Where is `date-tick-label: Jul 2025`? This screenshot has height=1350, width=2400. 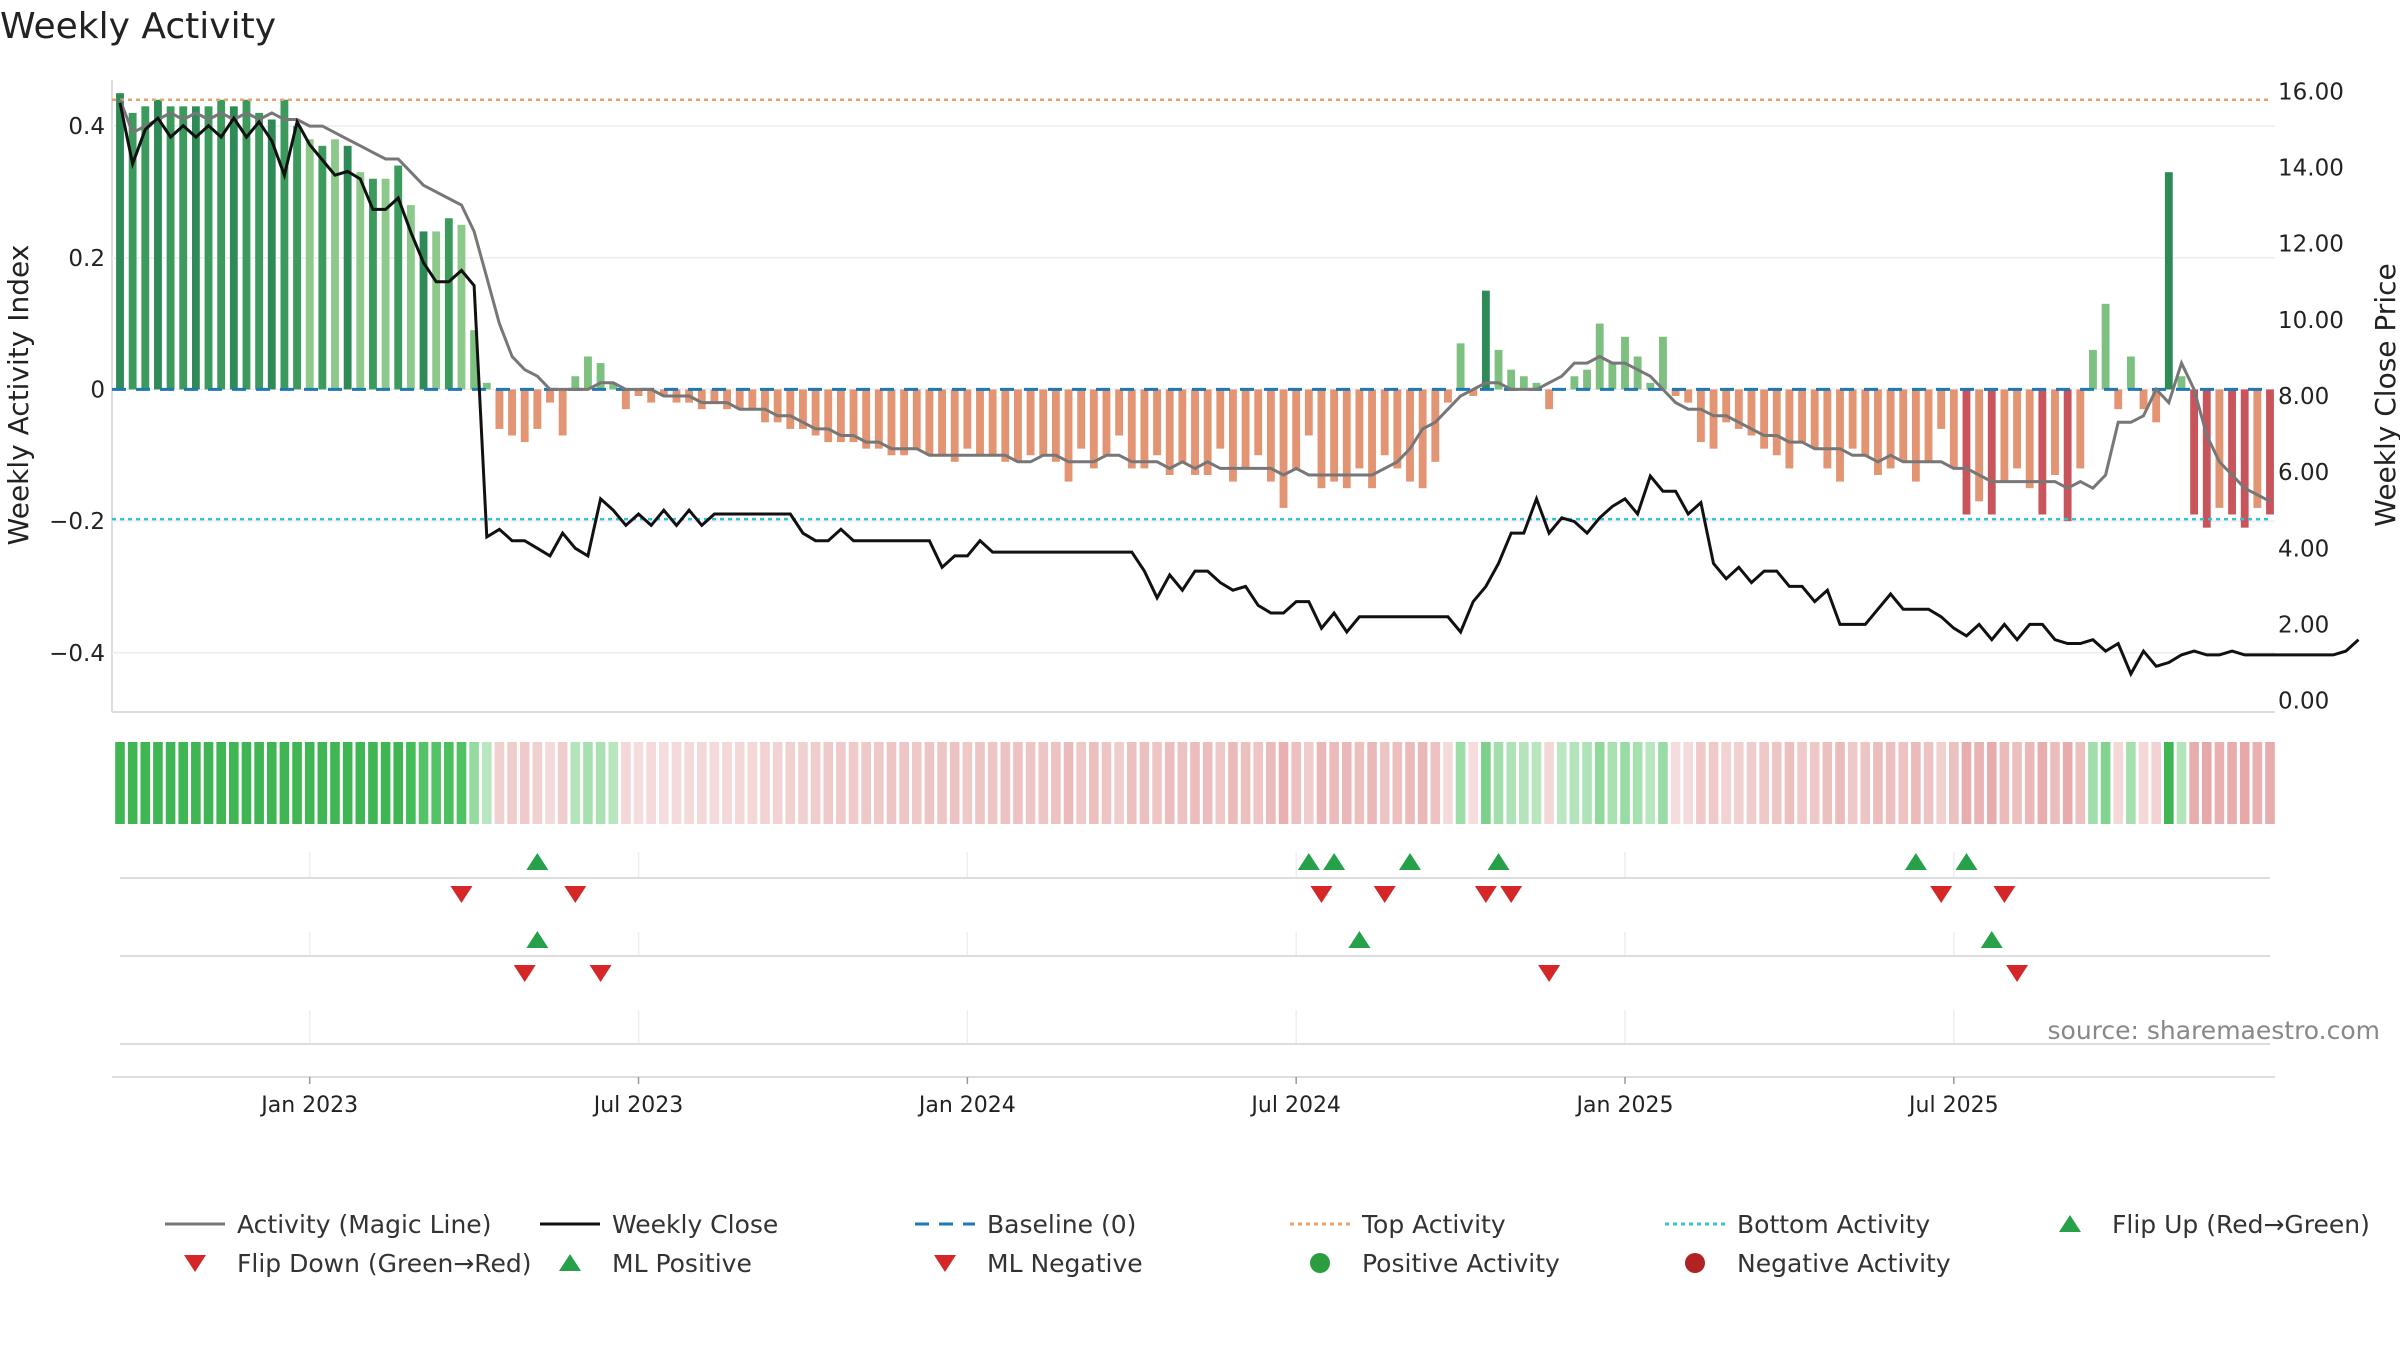 date-tick-label: Jul 2025 is located at coordinates (1953, 1105).